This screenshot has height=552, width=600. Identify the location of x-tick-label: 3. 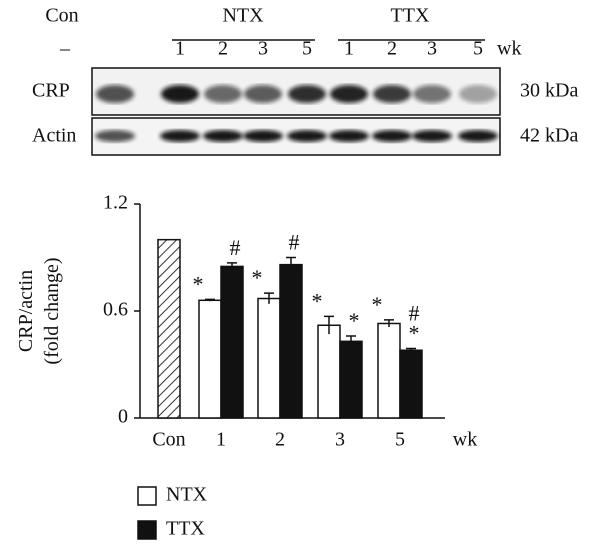
(340, 440).